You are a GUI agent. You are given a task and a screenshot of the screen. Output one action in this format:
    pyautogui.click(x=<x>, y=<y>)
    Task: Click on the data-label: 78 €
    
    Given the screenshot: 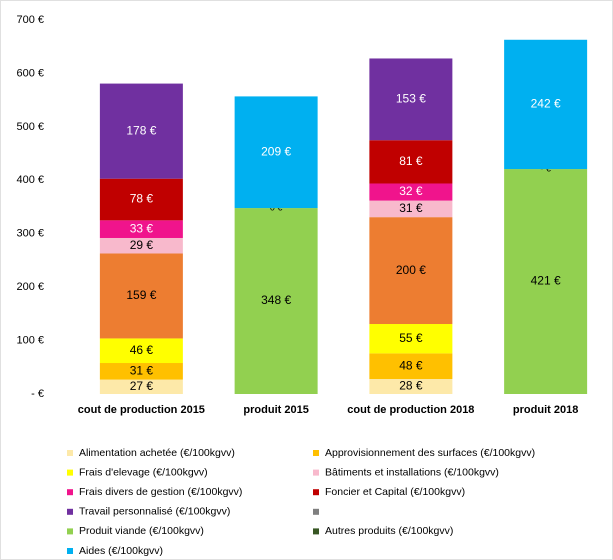 What is the action you would take?
    pyautogui.click(x=142, y=199)
    